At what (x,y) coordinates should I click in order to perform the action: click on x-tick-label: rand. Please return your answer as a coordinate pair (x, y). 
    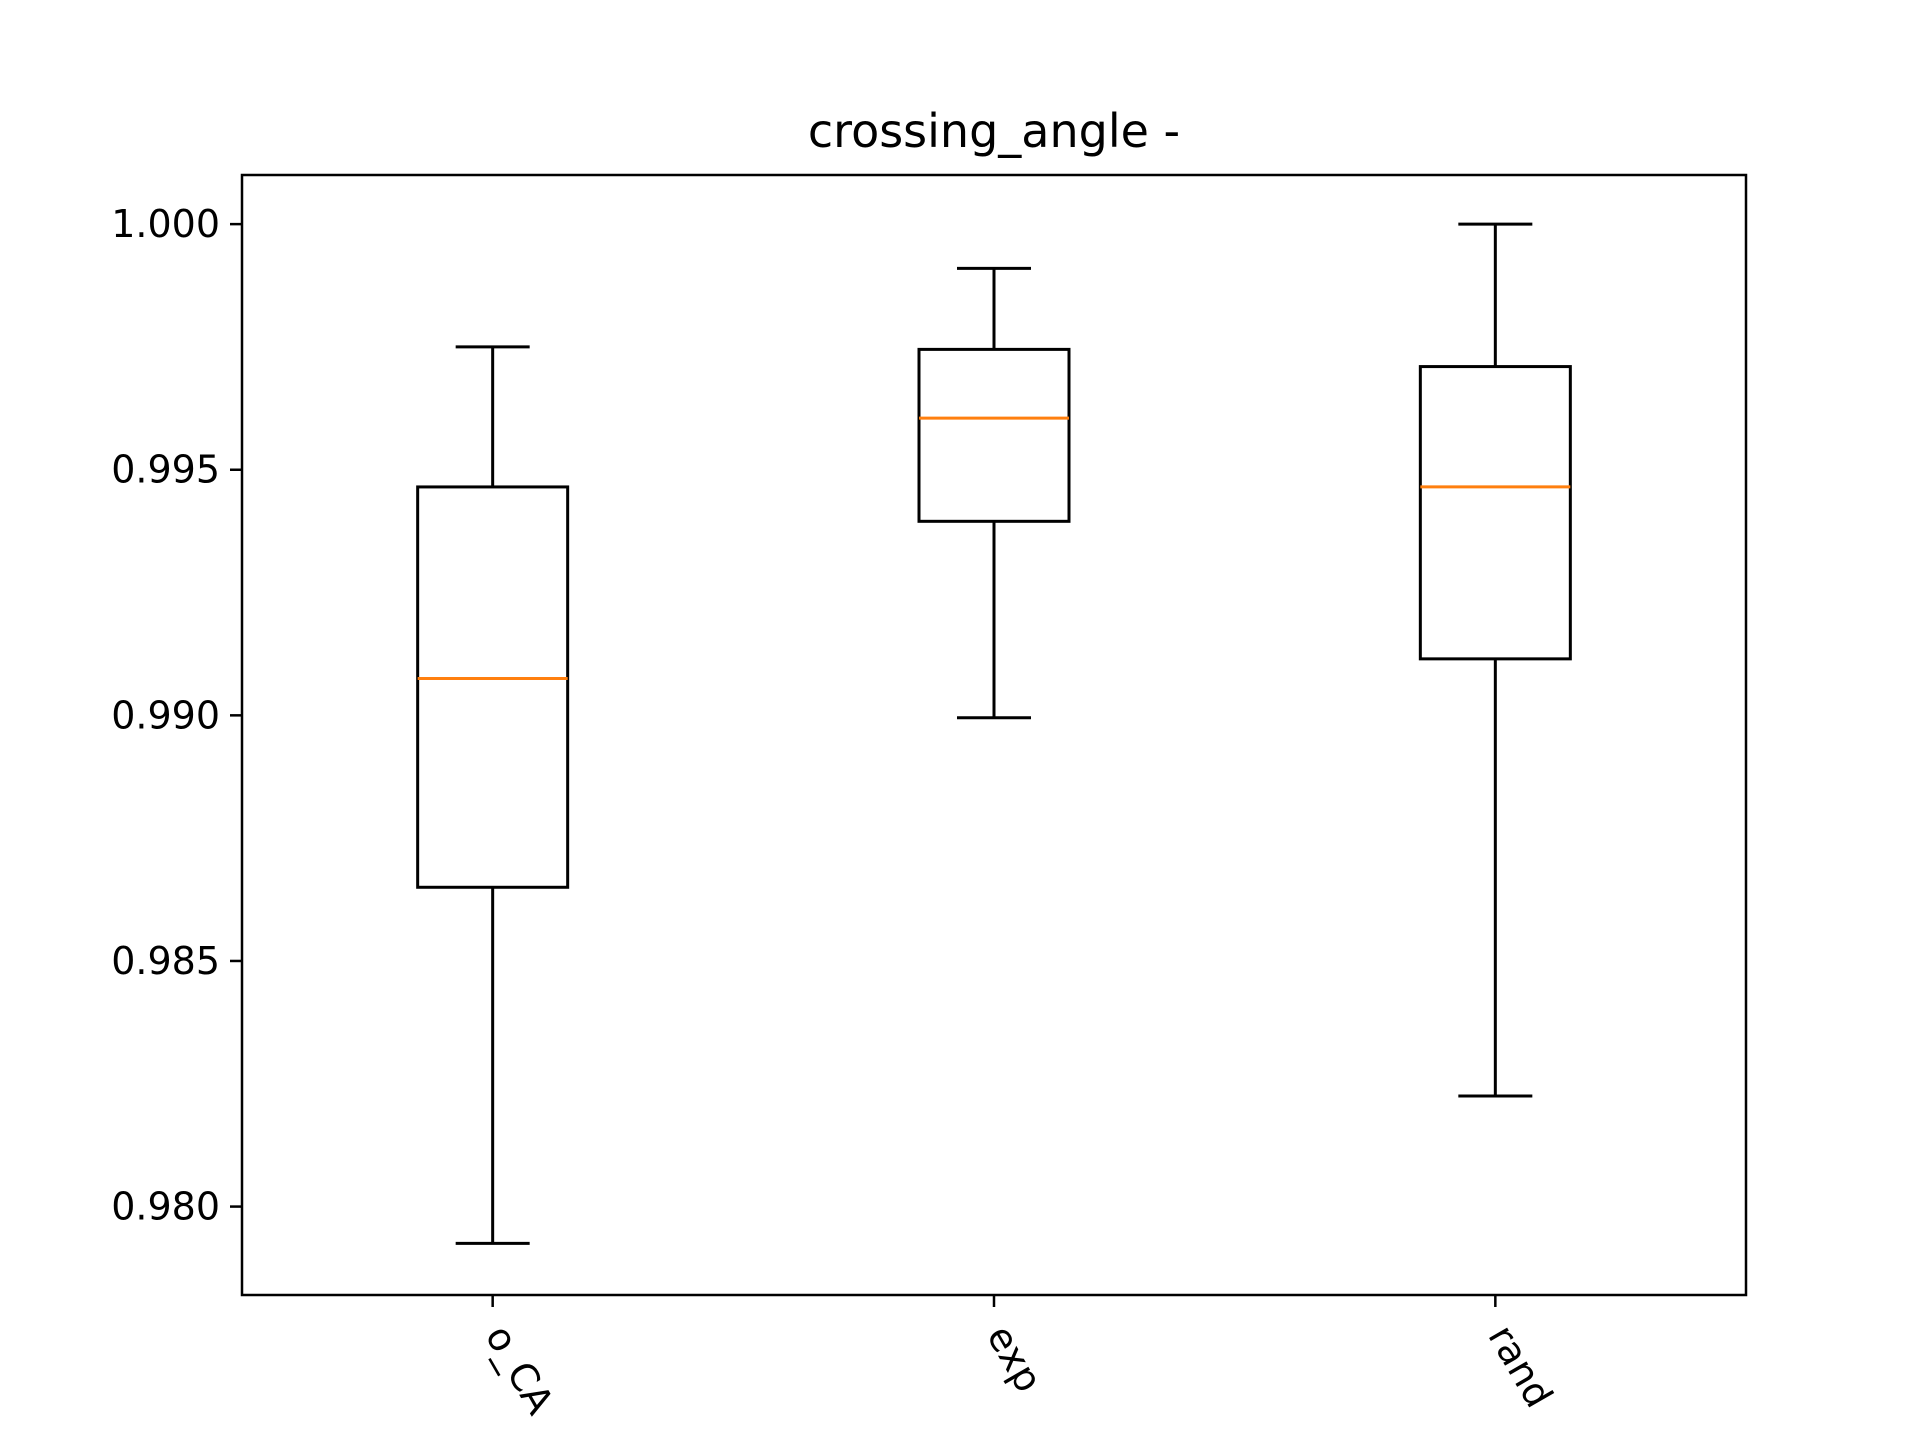
    Looking at the image, I should click on (1521, 1366).